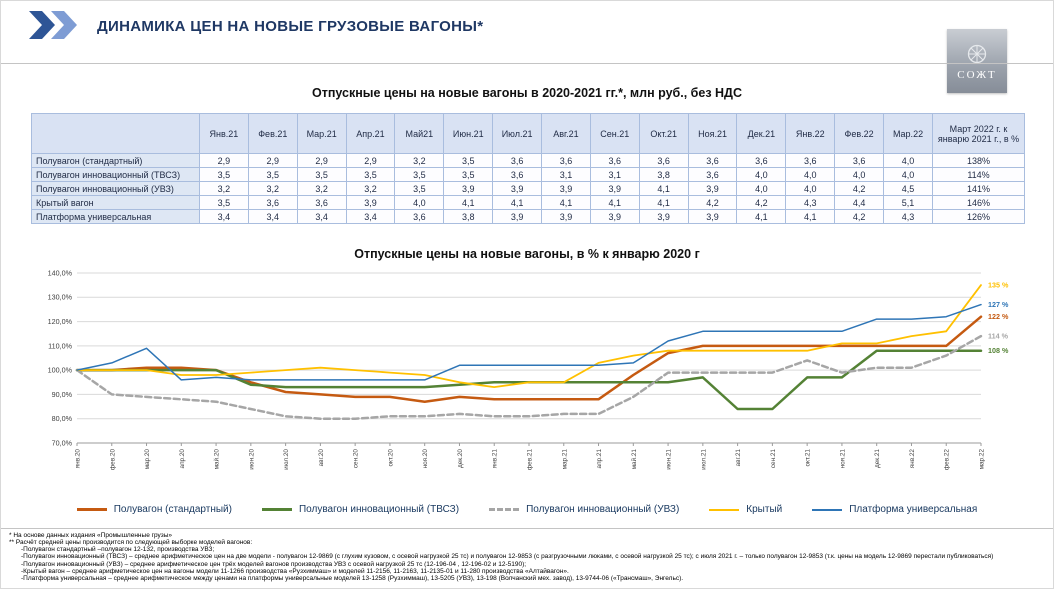  Describe the element at coordinates (977, 74) in the screenshot. I see `logo-text: СОЖТ` at that location.